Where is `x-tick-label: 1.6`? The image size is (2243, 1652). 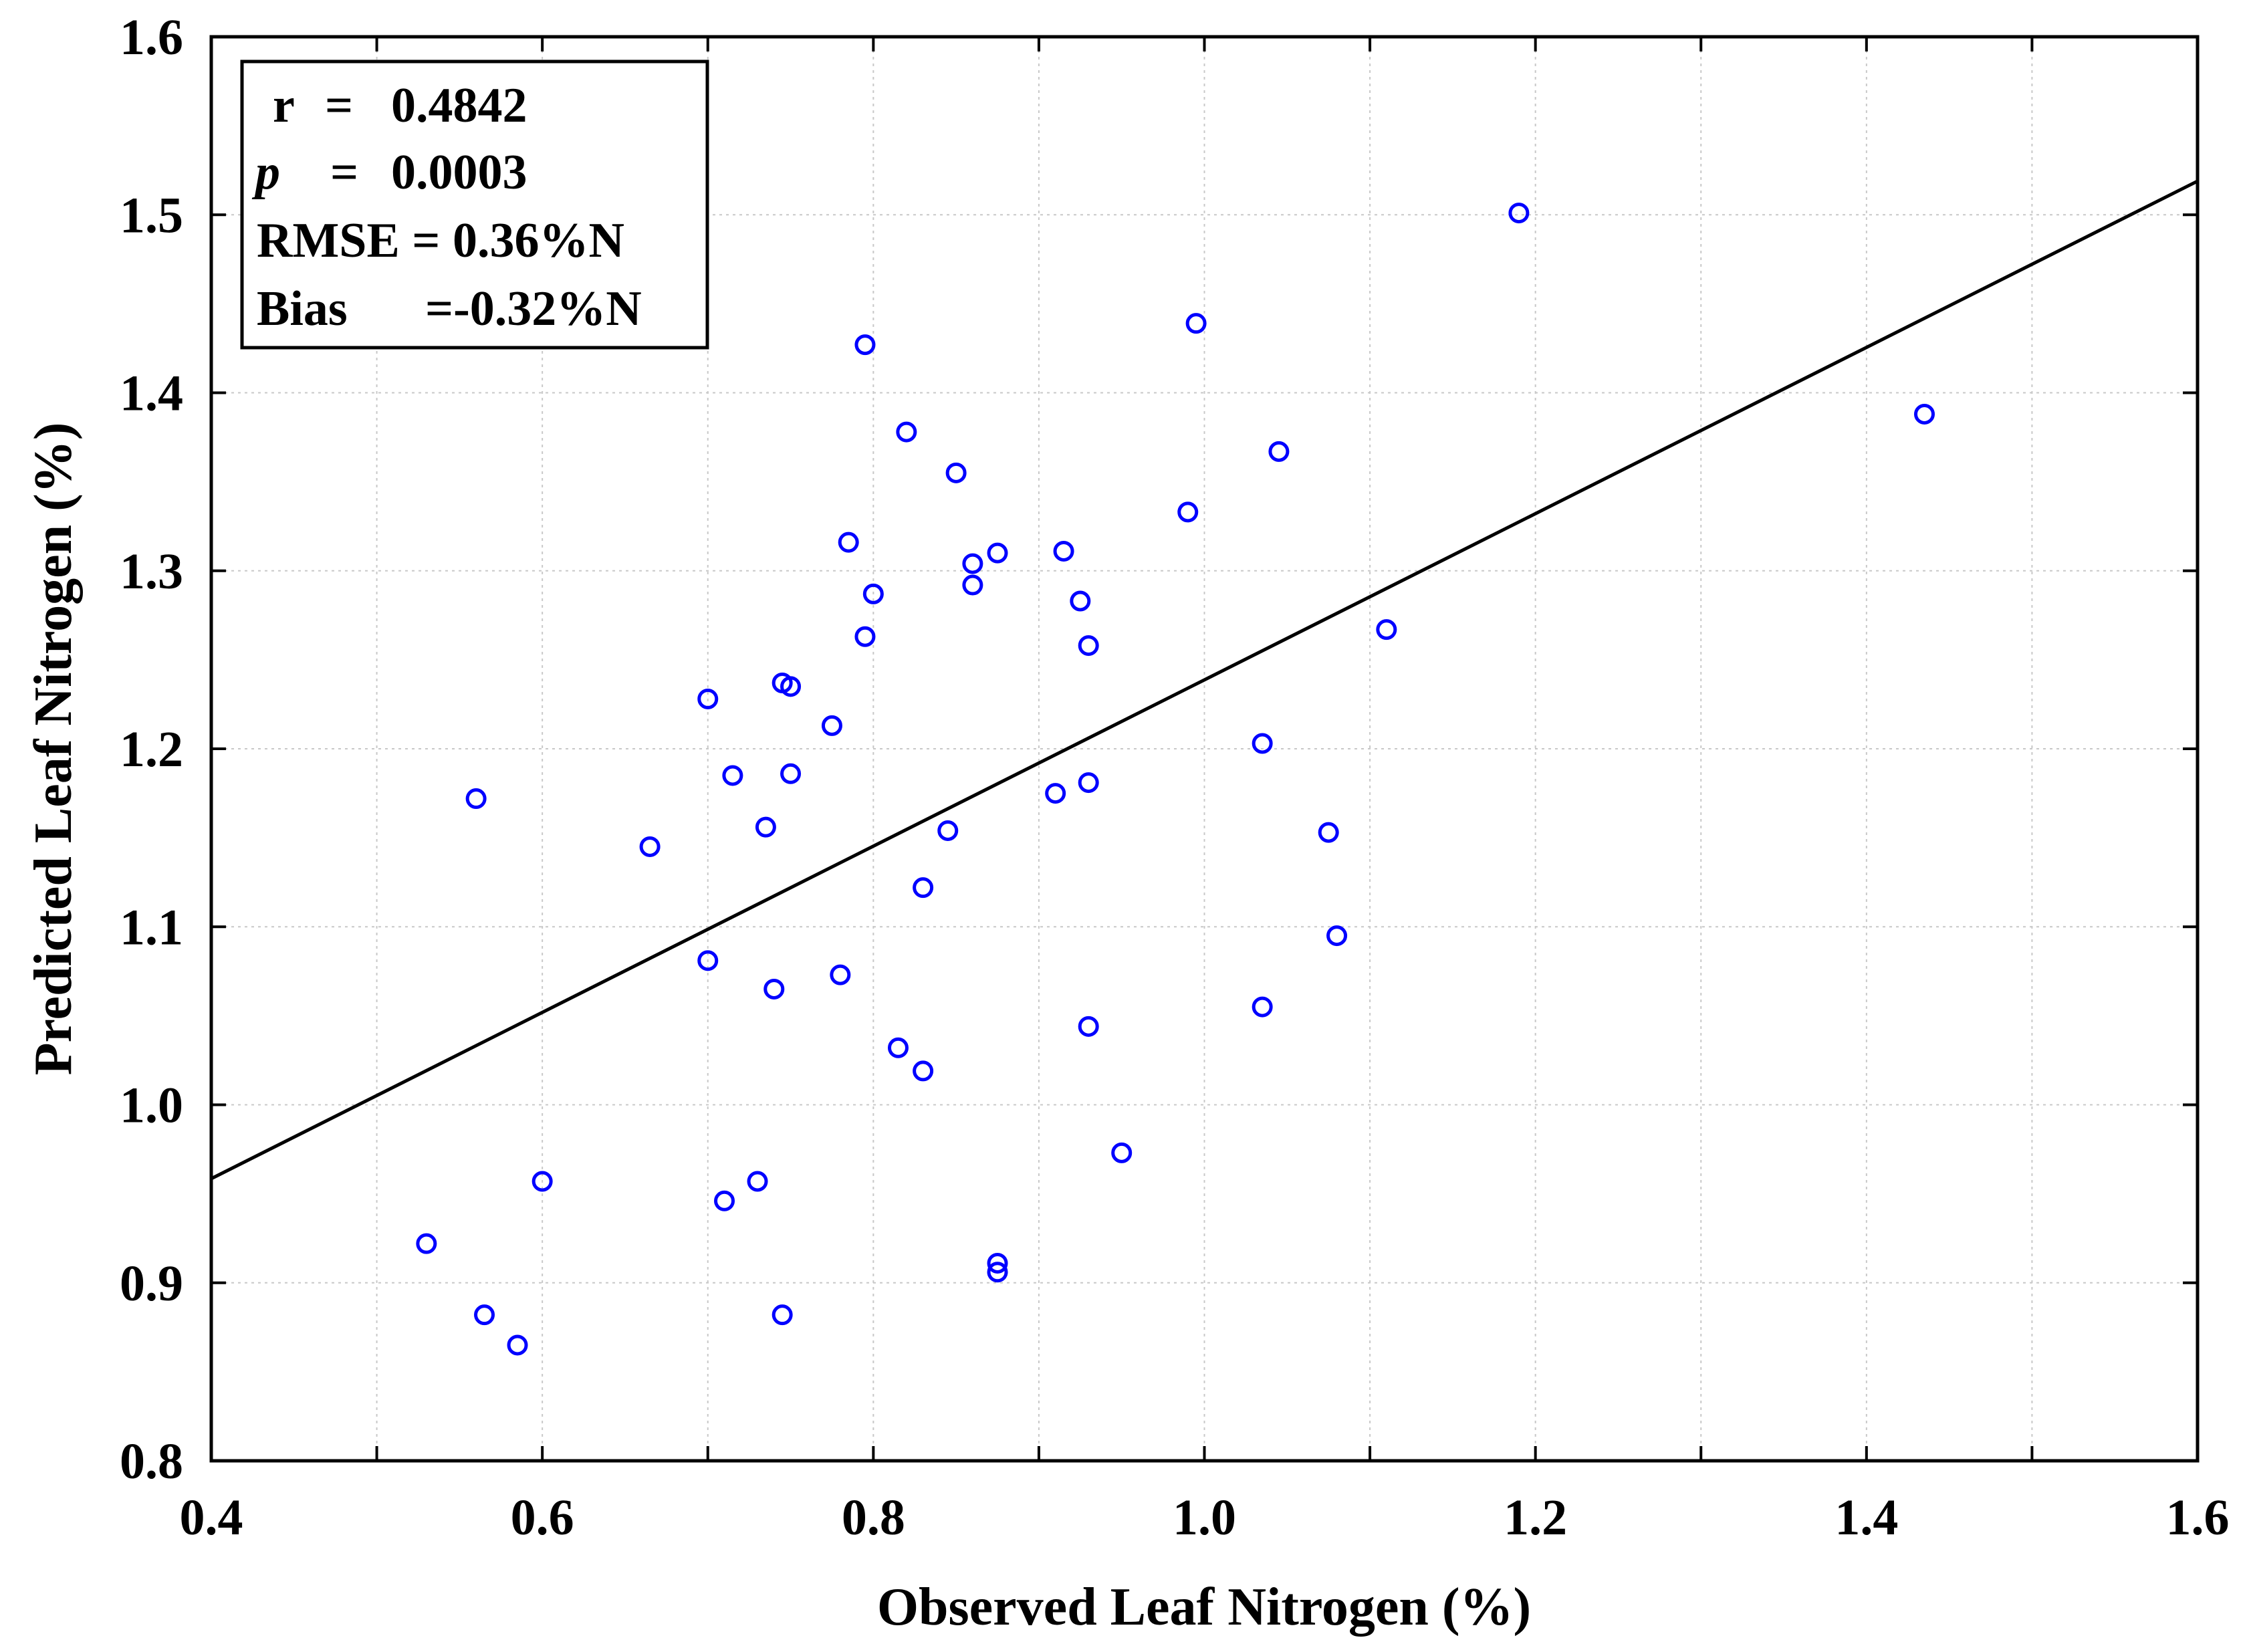 x-tick-label: 1.6 is located at coordinates (2198, 1518).